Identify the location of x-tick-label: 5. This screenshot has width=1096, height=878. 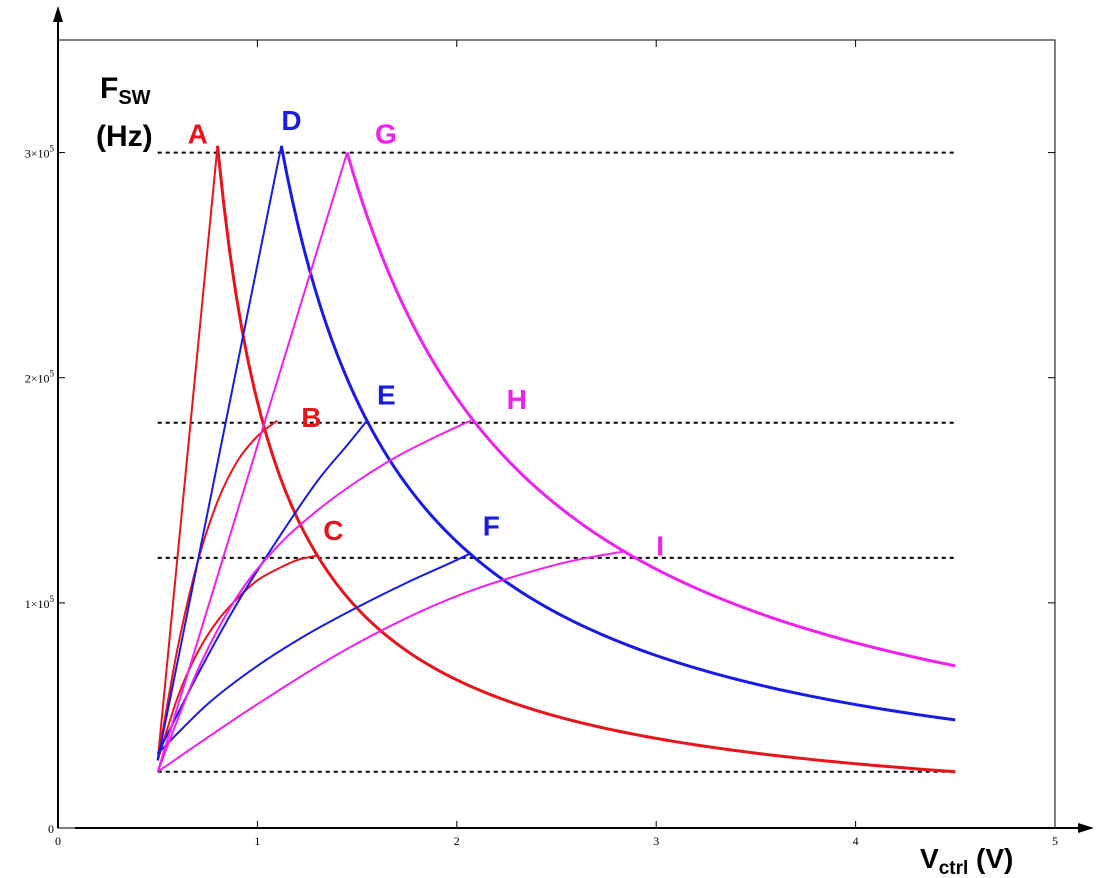
(1055, 841).